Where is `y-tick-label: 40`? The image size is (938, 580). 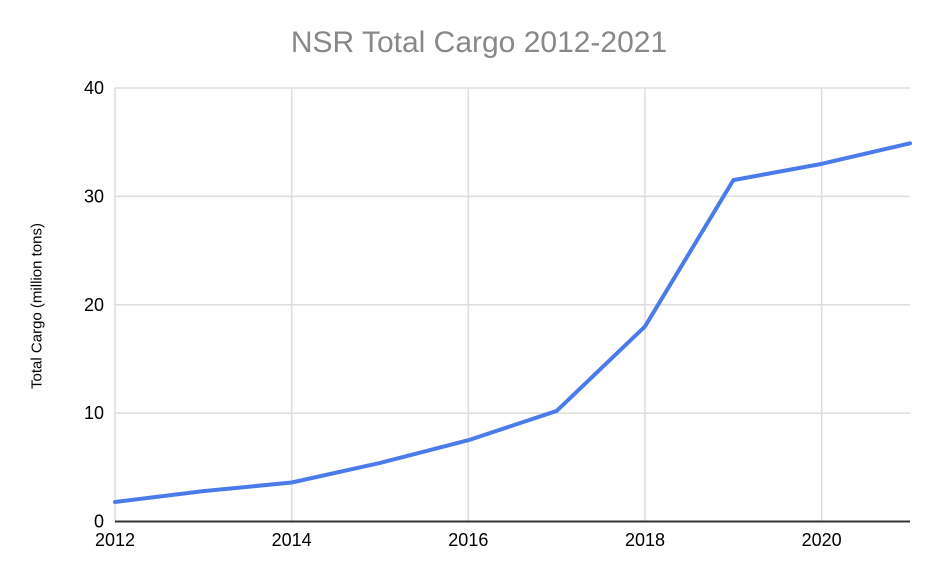
y-tick-label: 40 is located at coordinates (94, 88).